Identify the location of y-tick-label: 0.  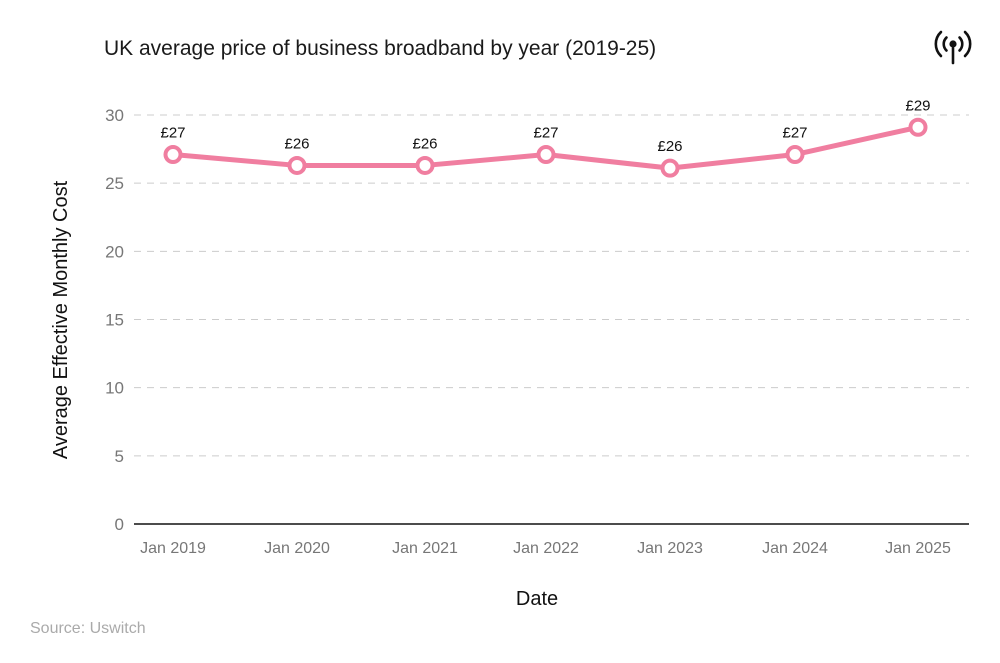
(119, 524).